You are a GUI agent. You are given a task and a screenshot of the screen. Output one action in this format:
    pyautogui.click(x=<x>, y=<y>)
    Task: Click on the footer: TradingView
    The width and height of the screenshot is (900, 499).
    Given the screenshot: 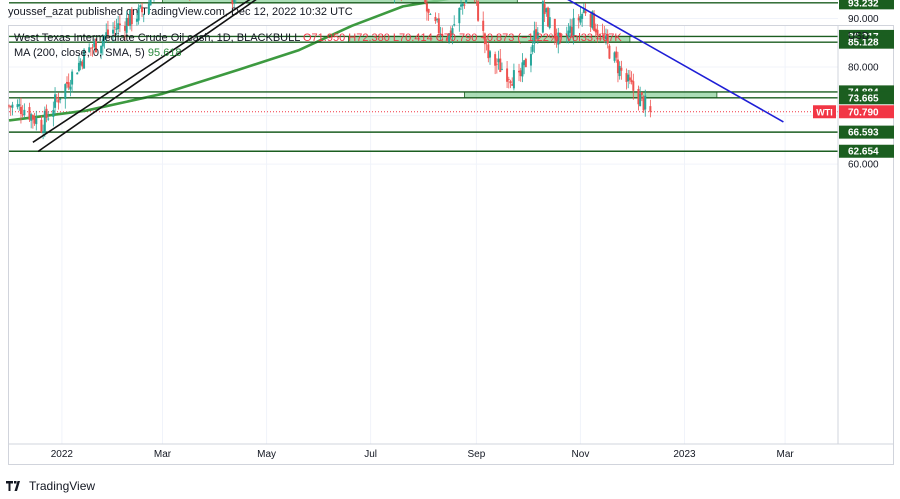 What is the action you would take?
    pyautogui.click(x=50, y=486)
    